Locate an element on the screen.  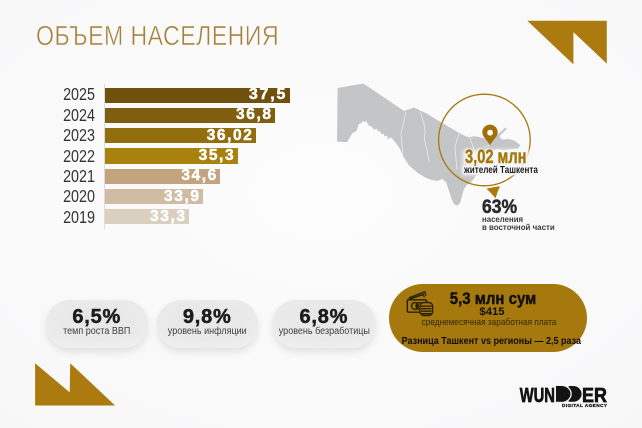
svg-text: WUN is located at coordinates (537, 396).